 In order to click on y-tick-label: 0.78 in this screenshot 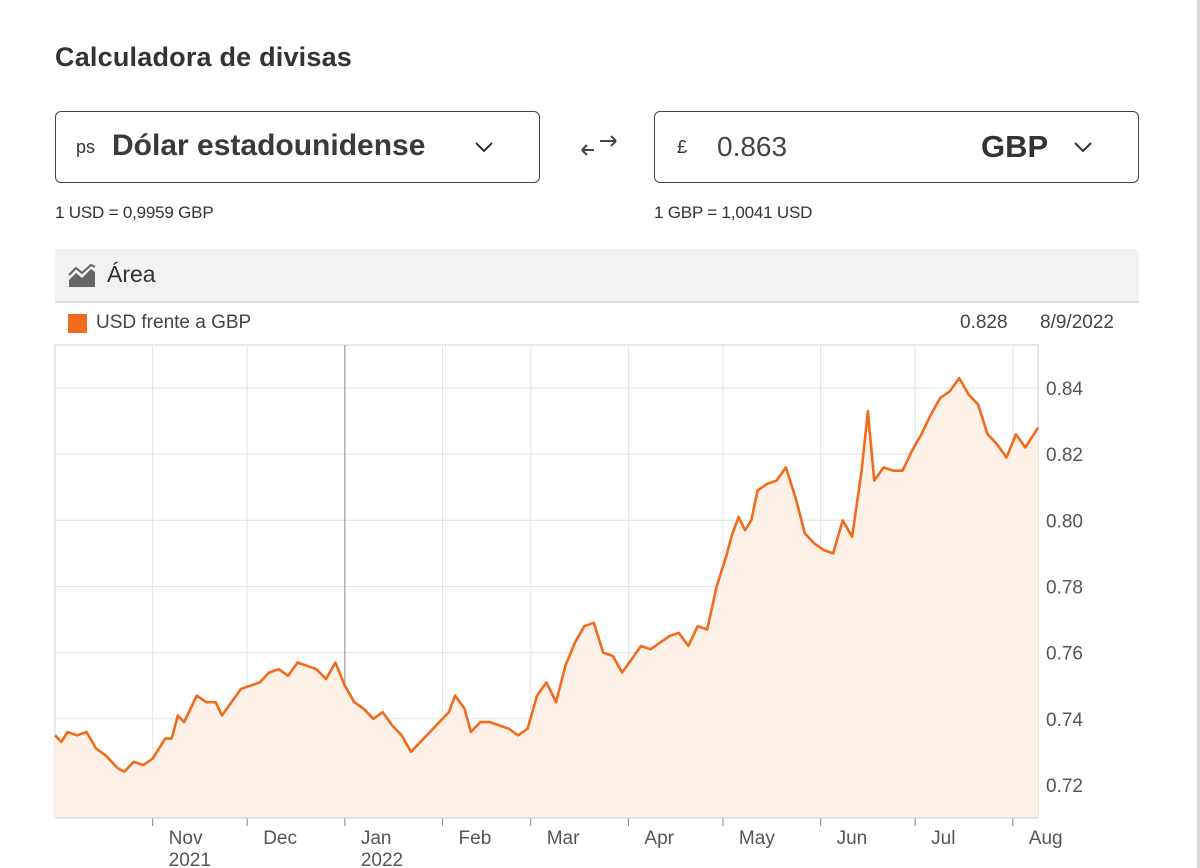, I will do `click(1064, 587)`.